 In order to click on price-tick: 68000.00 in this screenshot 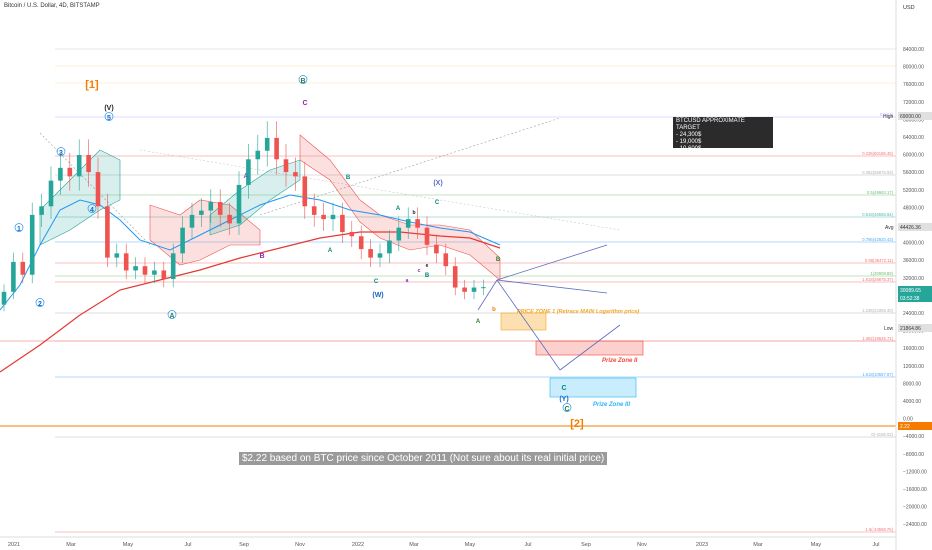, I will do `click(913, 120)`.